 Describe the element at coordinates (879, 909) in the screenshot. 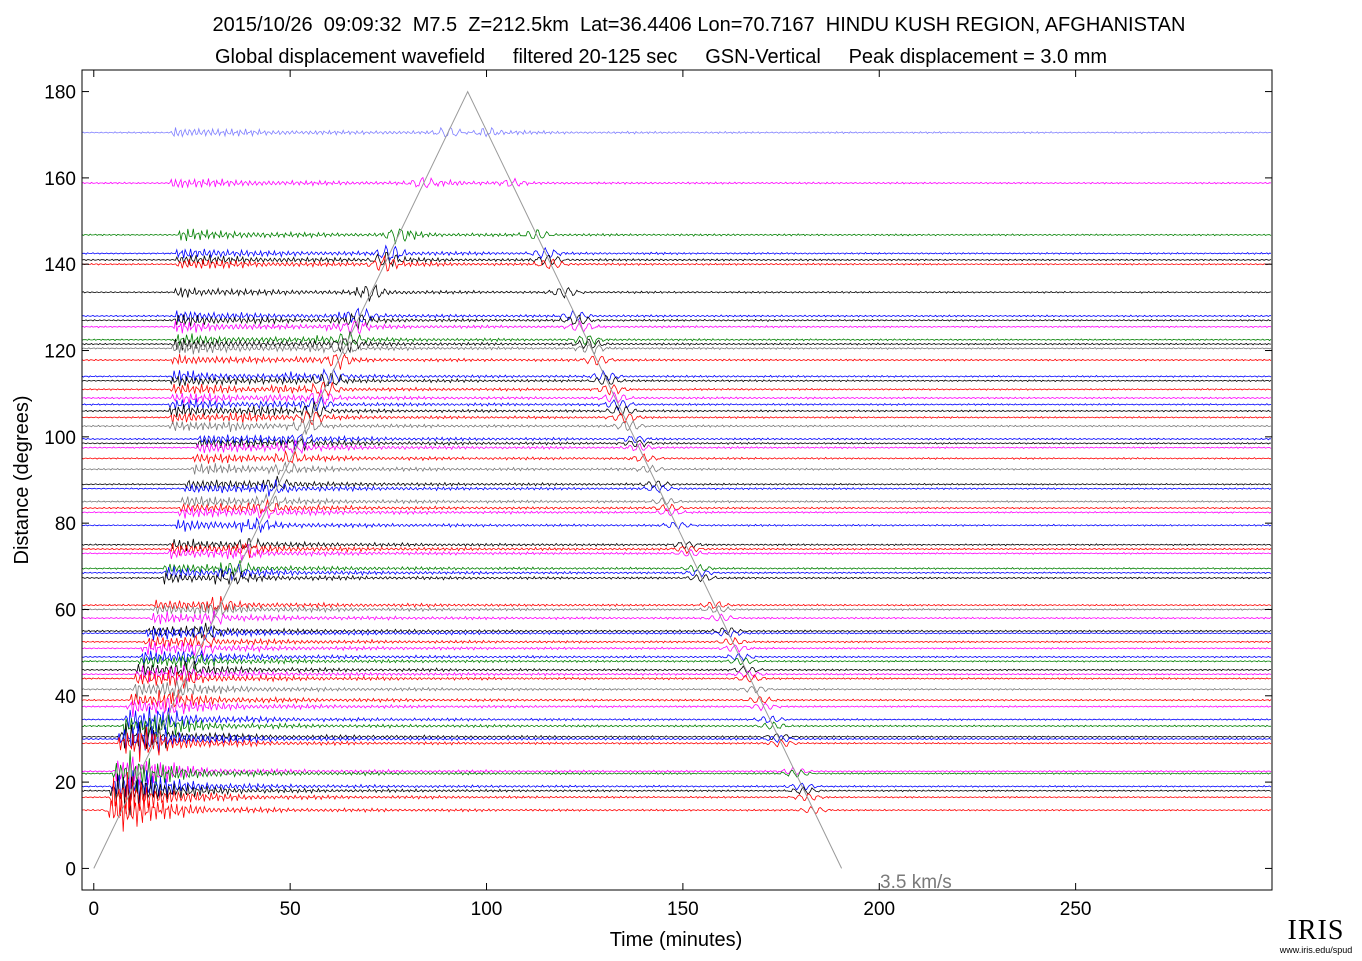

I see `x-tick-label: 200` at that location.